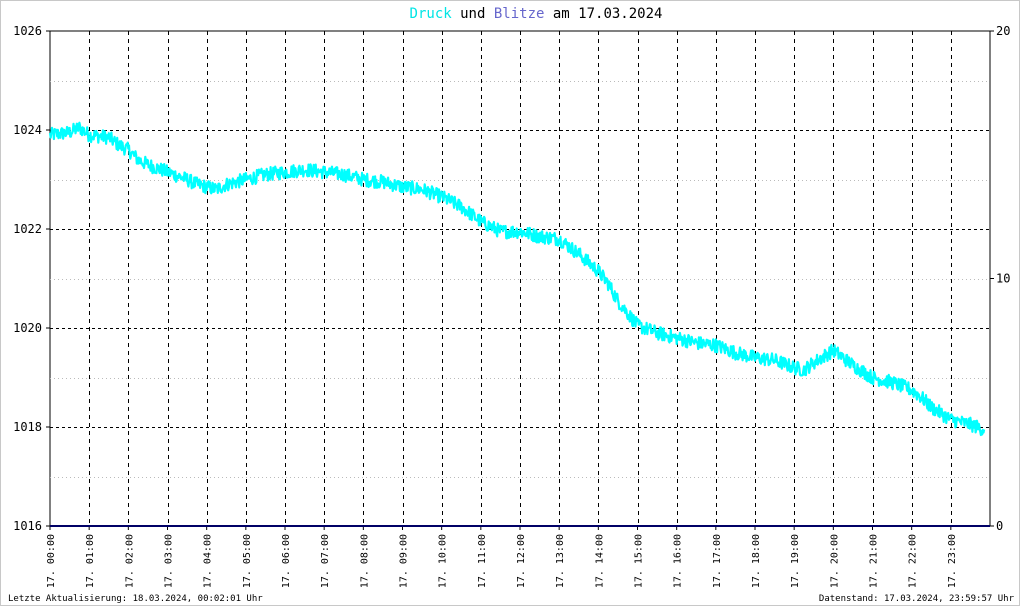 The width and height of the screenshot is (1020, 610). I want to click on chart-title: Druck und Blitze am 17.03.2024, so click(536, 14).